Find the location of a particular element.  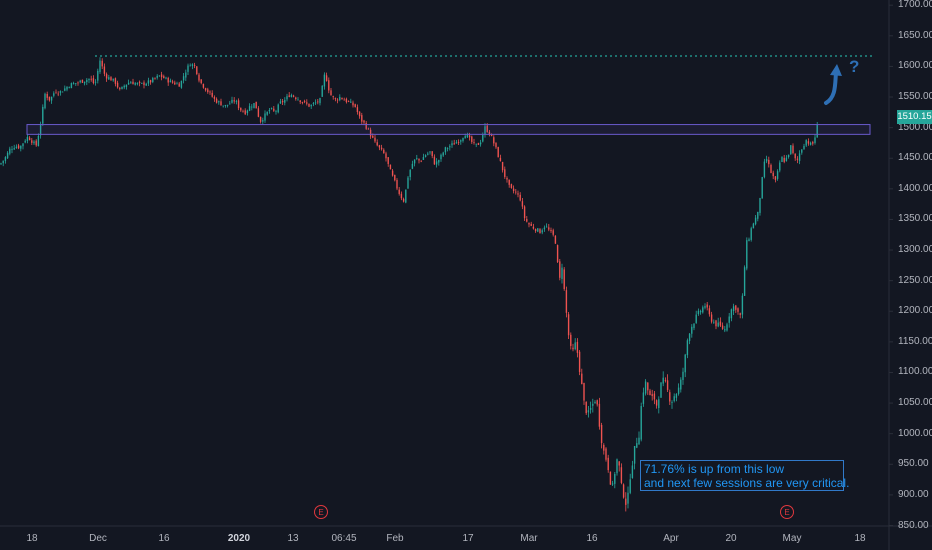

bounce-arrow-icon is located at coordinates (831, 87).